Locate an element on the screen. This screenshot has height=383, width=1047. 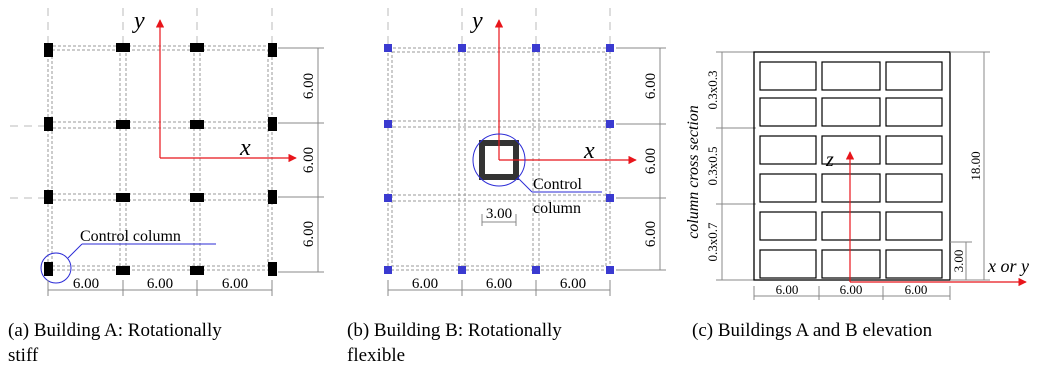
panel-b-control-line2: column is located at coordinates (557, 208).